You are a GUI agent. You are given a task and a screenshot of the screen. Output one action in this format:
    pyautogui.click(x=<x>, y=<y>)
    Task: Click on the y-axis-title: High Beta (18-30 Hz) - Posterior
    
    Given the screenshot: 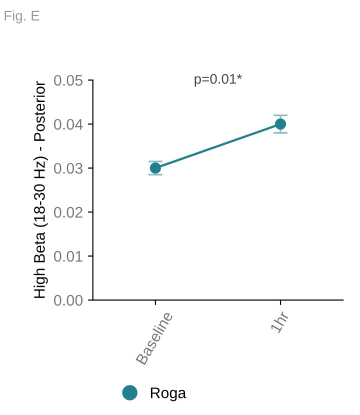 What is the action you would take?
    pyautogui.click(x=41, y=189)
    